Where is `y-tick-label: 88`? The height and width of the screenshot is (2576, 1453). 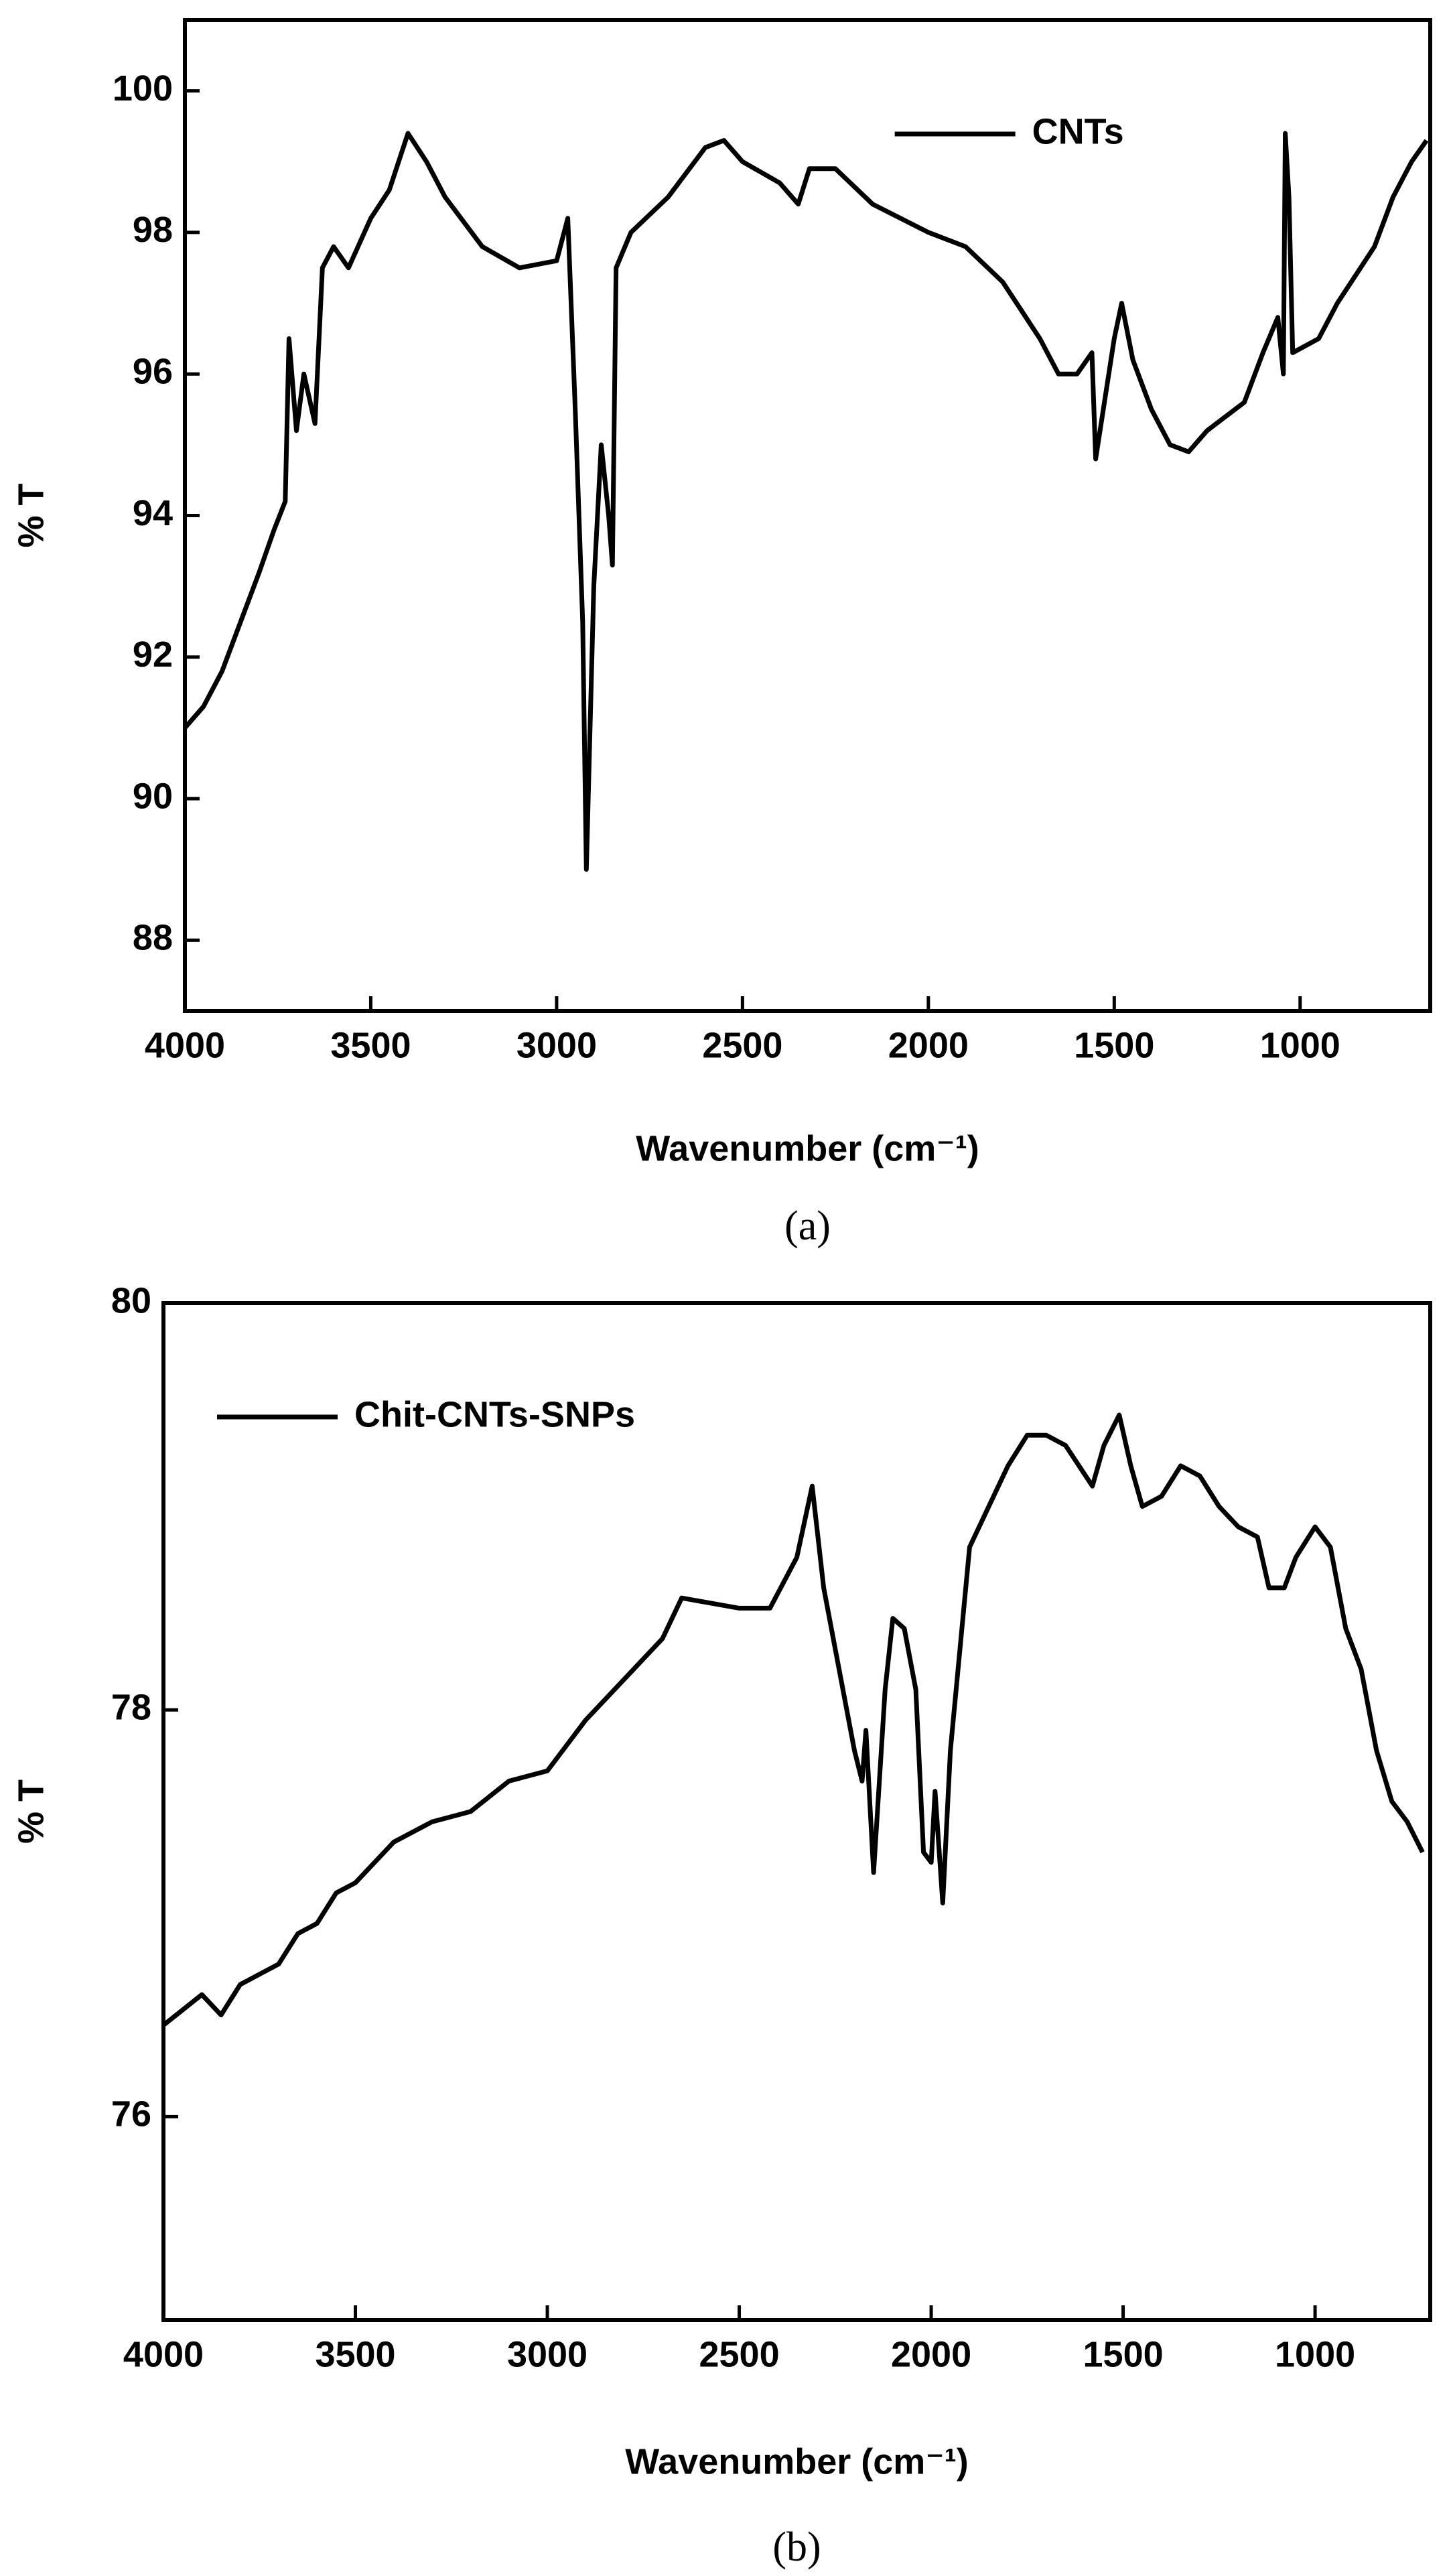 y-tick-label: 88 is located at coordinates (153, 938).